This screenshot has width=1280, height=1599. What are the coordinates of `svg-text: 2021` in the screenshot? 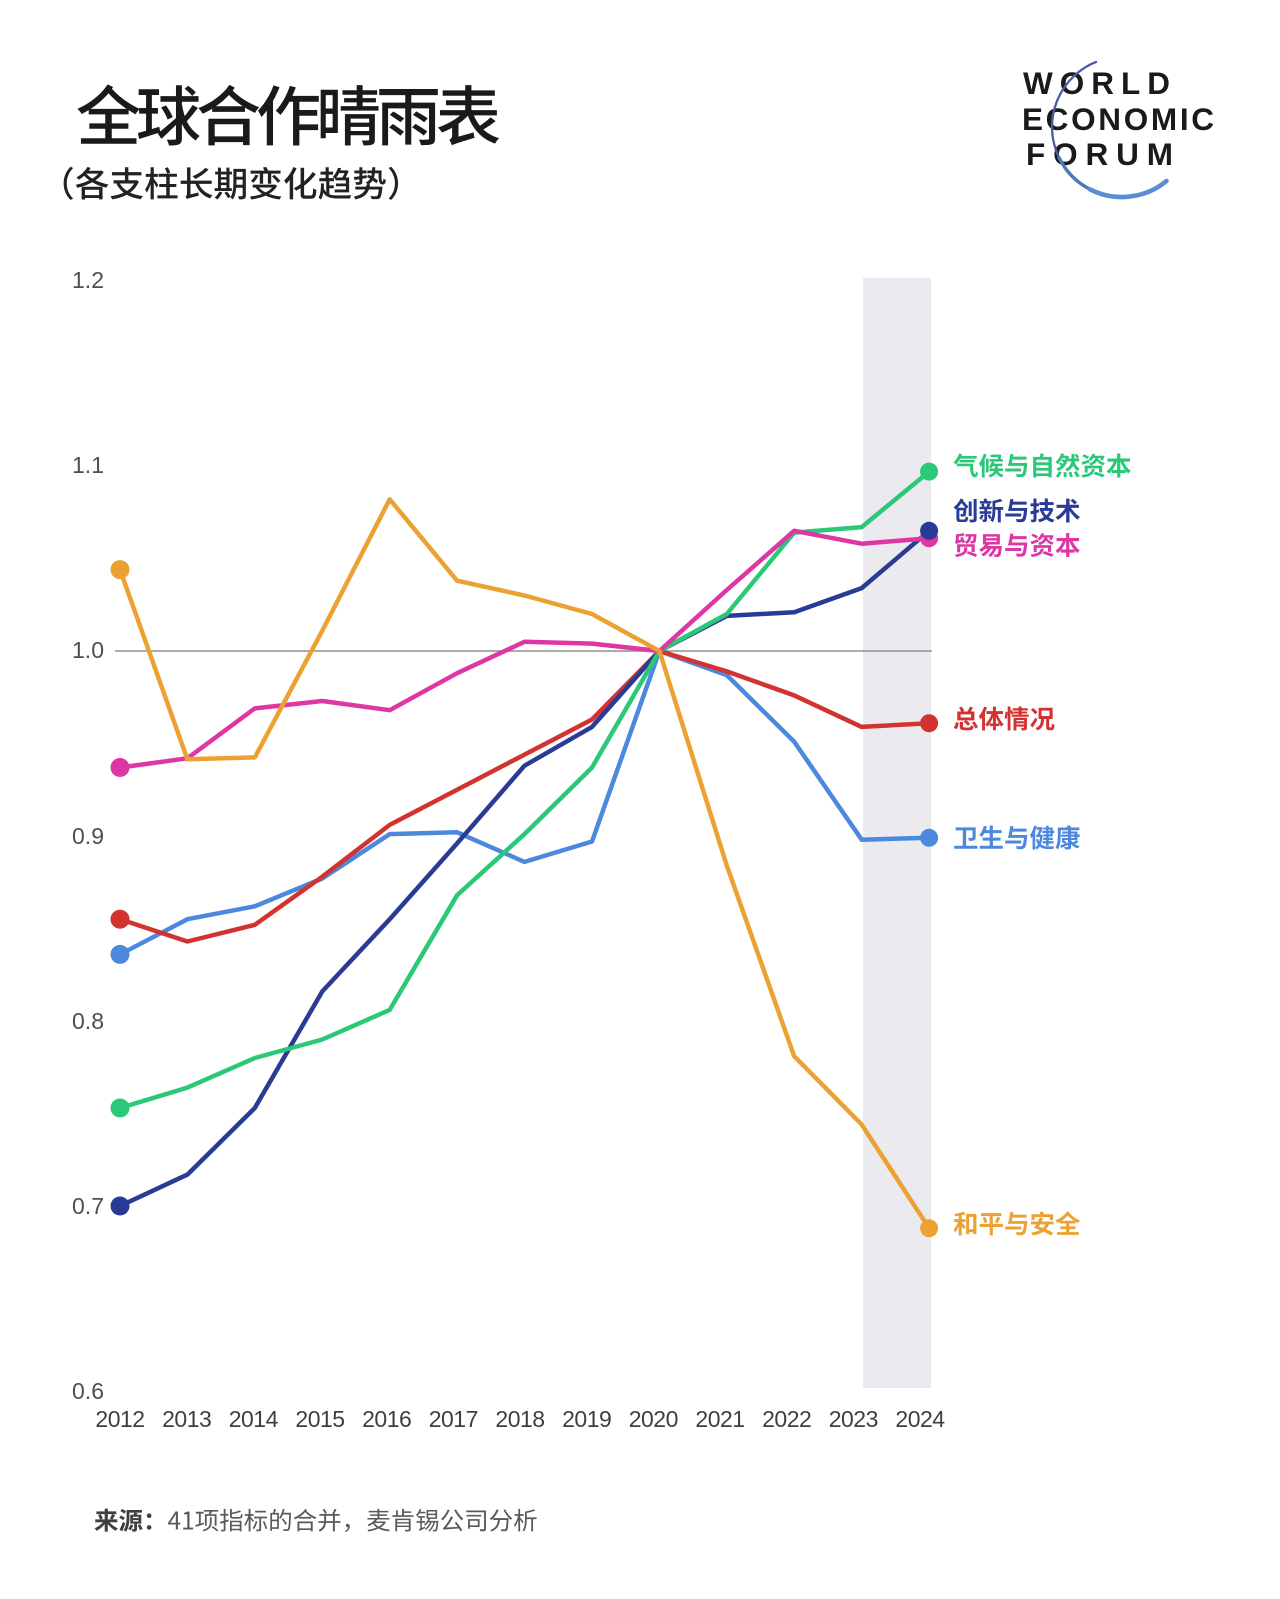 It's located at (719, 1419).